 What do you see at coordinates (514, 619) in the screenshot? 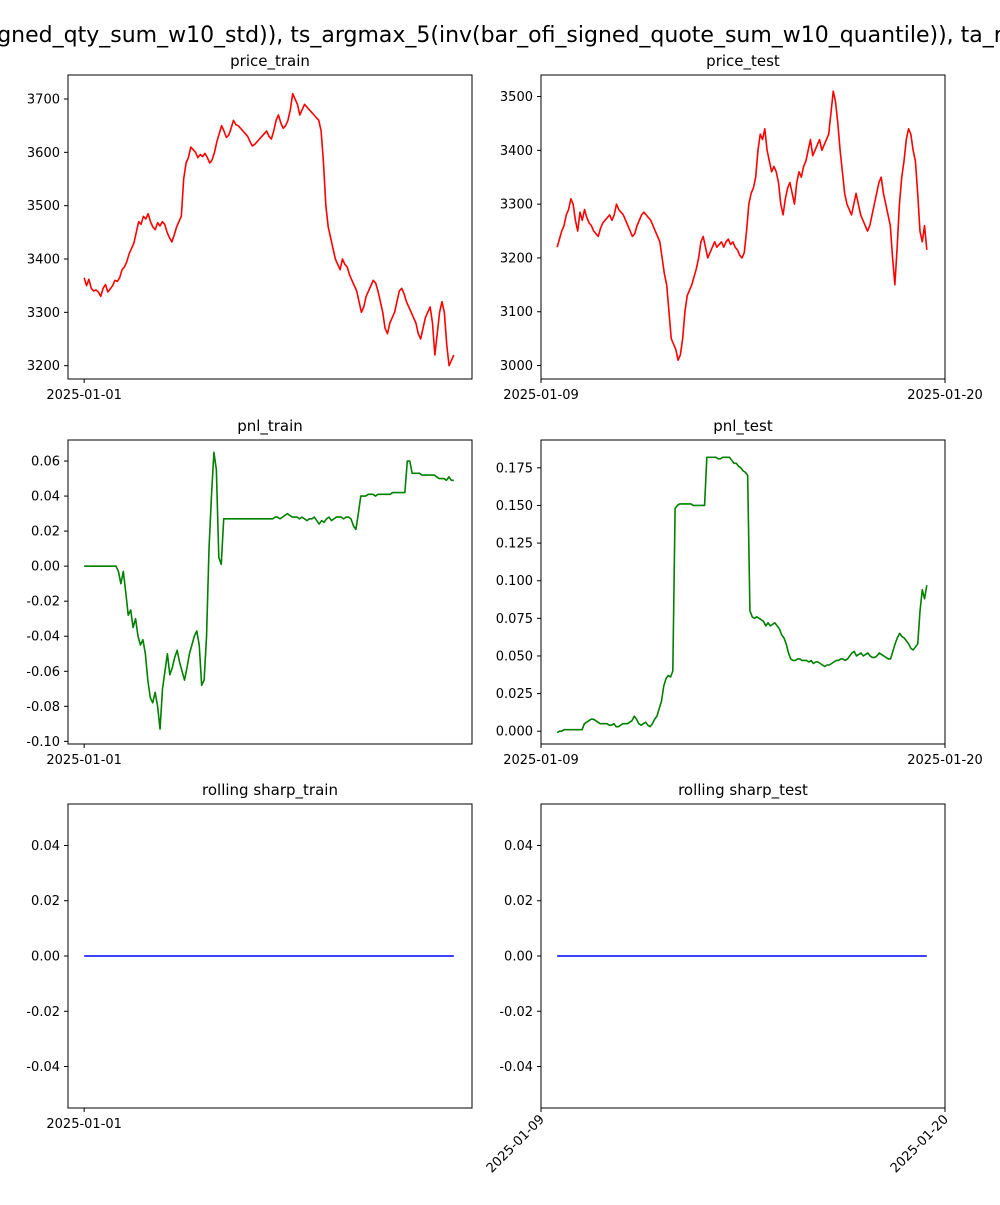
I see `y-tick-label: 0.075` at bounding box center [514, 619].